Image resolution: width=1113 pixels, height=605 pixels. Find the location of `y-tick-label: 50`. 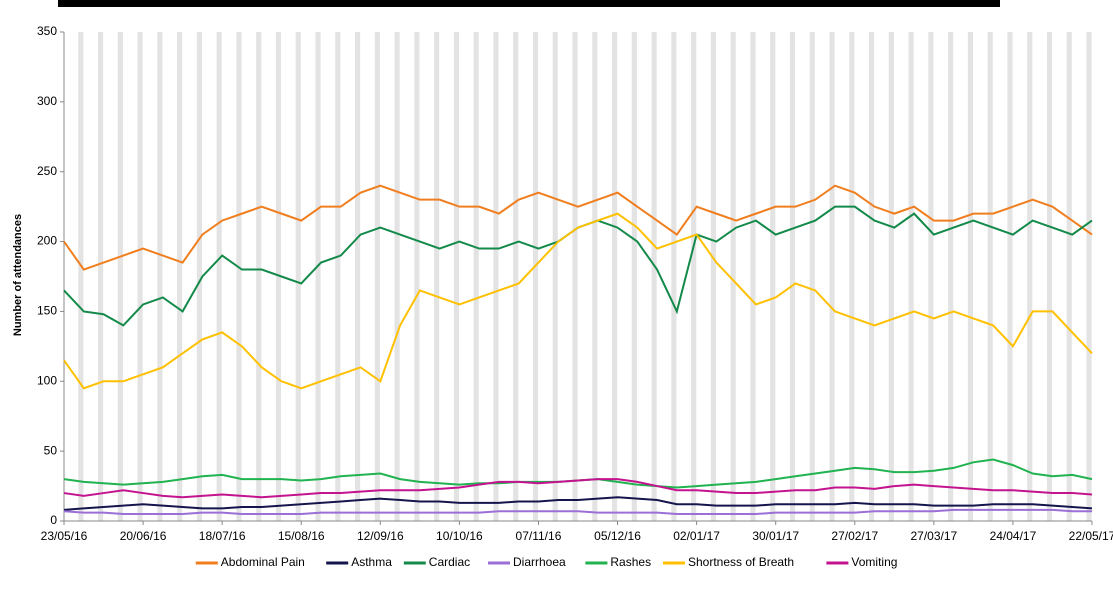

y-tick-label: 50 is located at coordinates (51, 450).